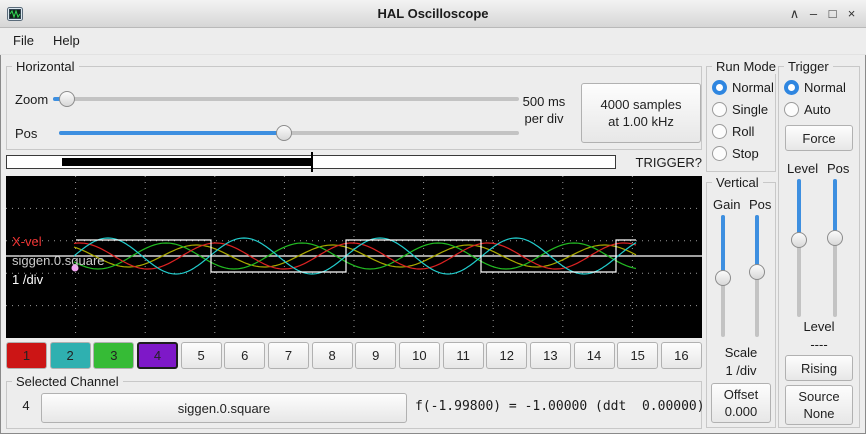  I want to click on trigger-pos-slider-knob, so click(835, 238).